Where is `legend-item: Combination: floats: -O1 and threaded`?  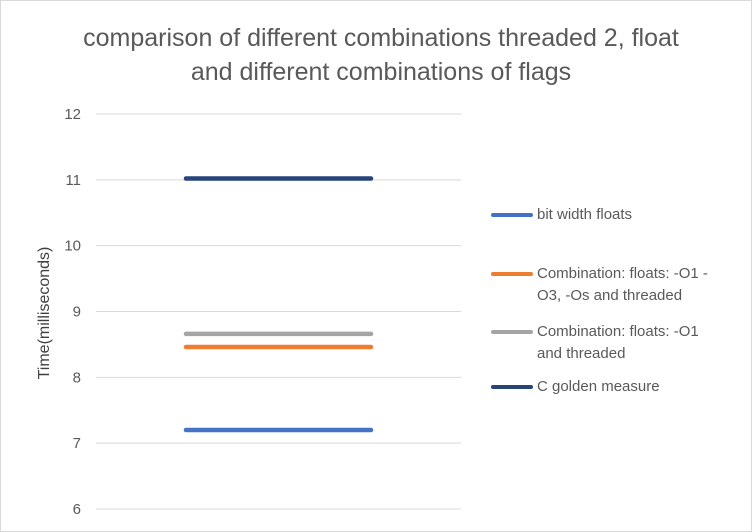
legend-item: Combination: floats: -O1 and threaded is located at coordinates (604, 343).